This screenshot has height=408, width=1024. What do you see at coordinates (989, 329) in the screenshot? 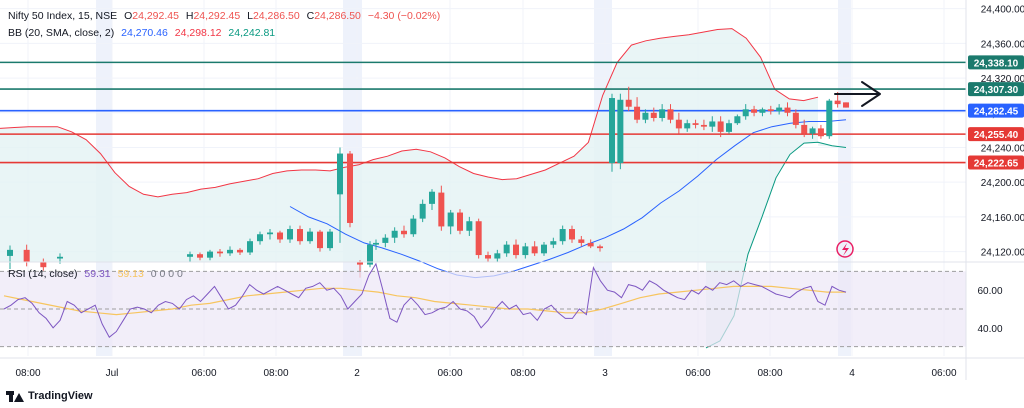
I see `rsi-tick-label: 40.00` at bounding box center [989, 329].